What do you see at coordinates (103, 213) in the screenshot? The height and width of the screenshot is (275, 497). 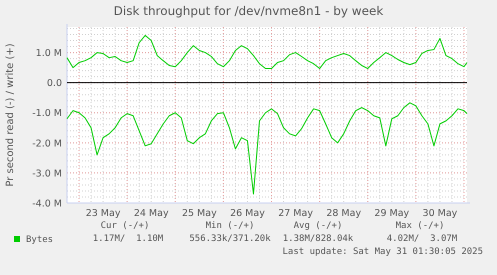 I see `x-tick-label: 23 May` at bounding box center [103, 213].